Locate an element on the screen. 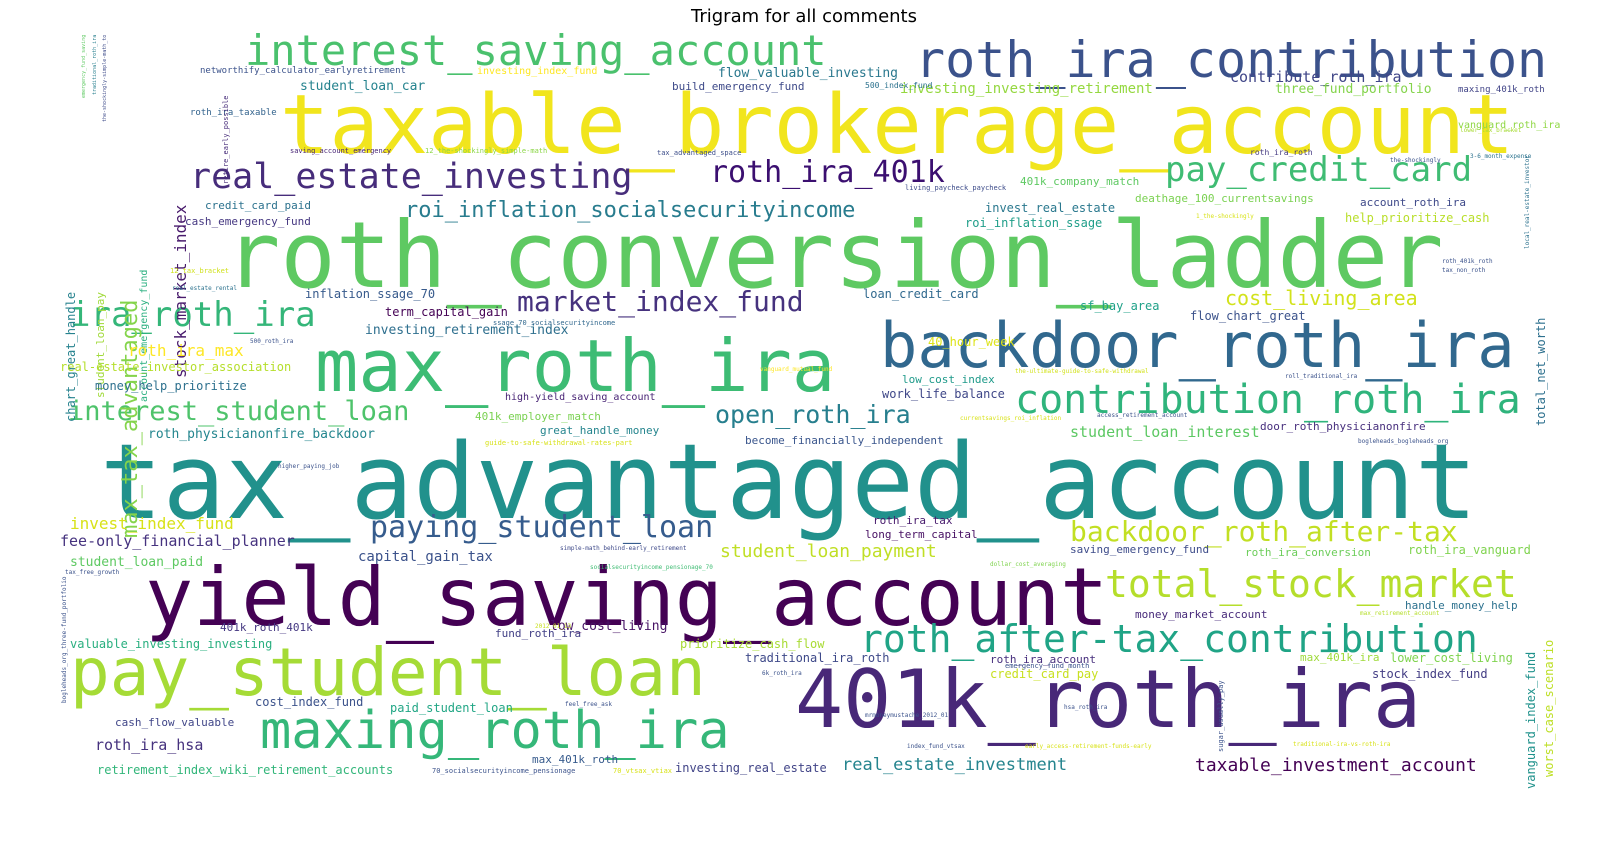  cloud-word: maxing_roth_ira is located at coordinates (495, 731).